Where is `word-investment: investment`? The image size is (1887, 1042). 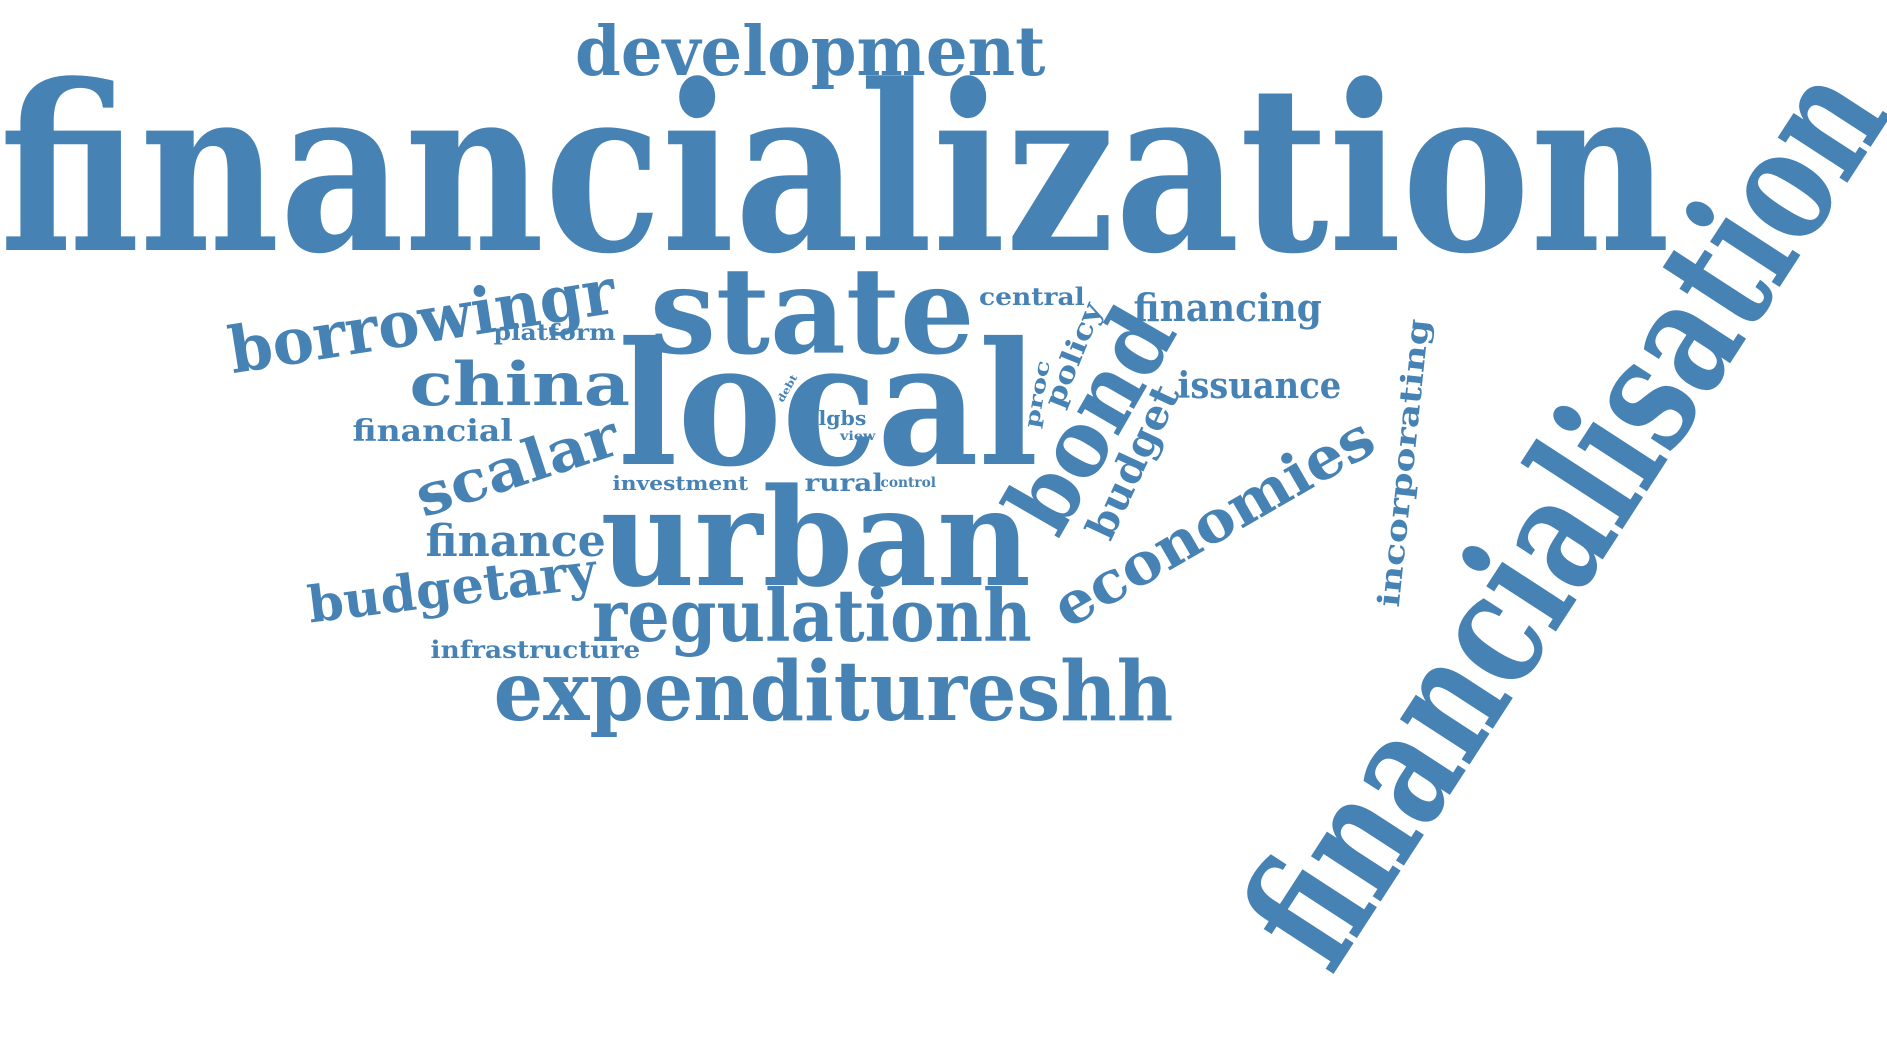
word-investment: investment is located at coordinates (680, 483).